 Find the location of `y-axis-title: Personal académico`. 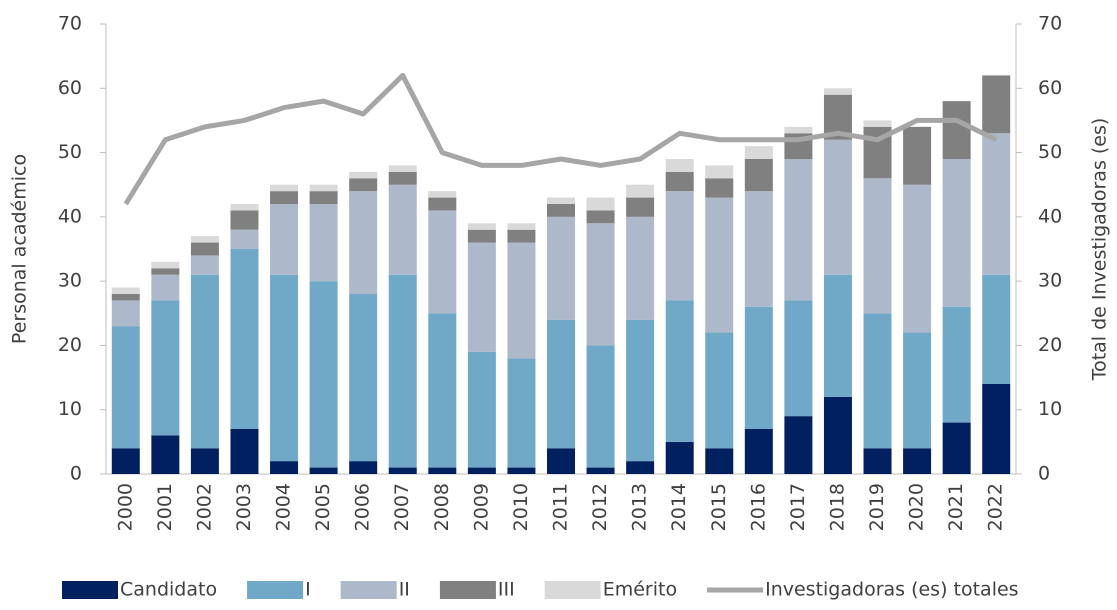

y-axis-title: Personal académico is located at coordinates (20, 249).